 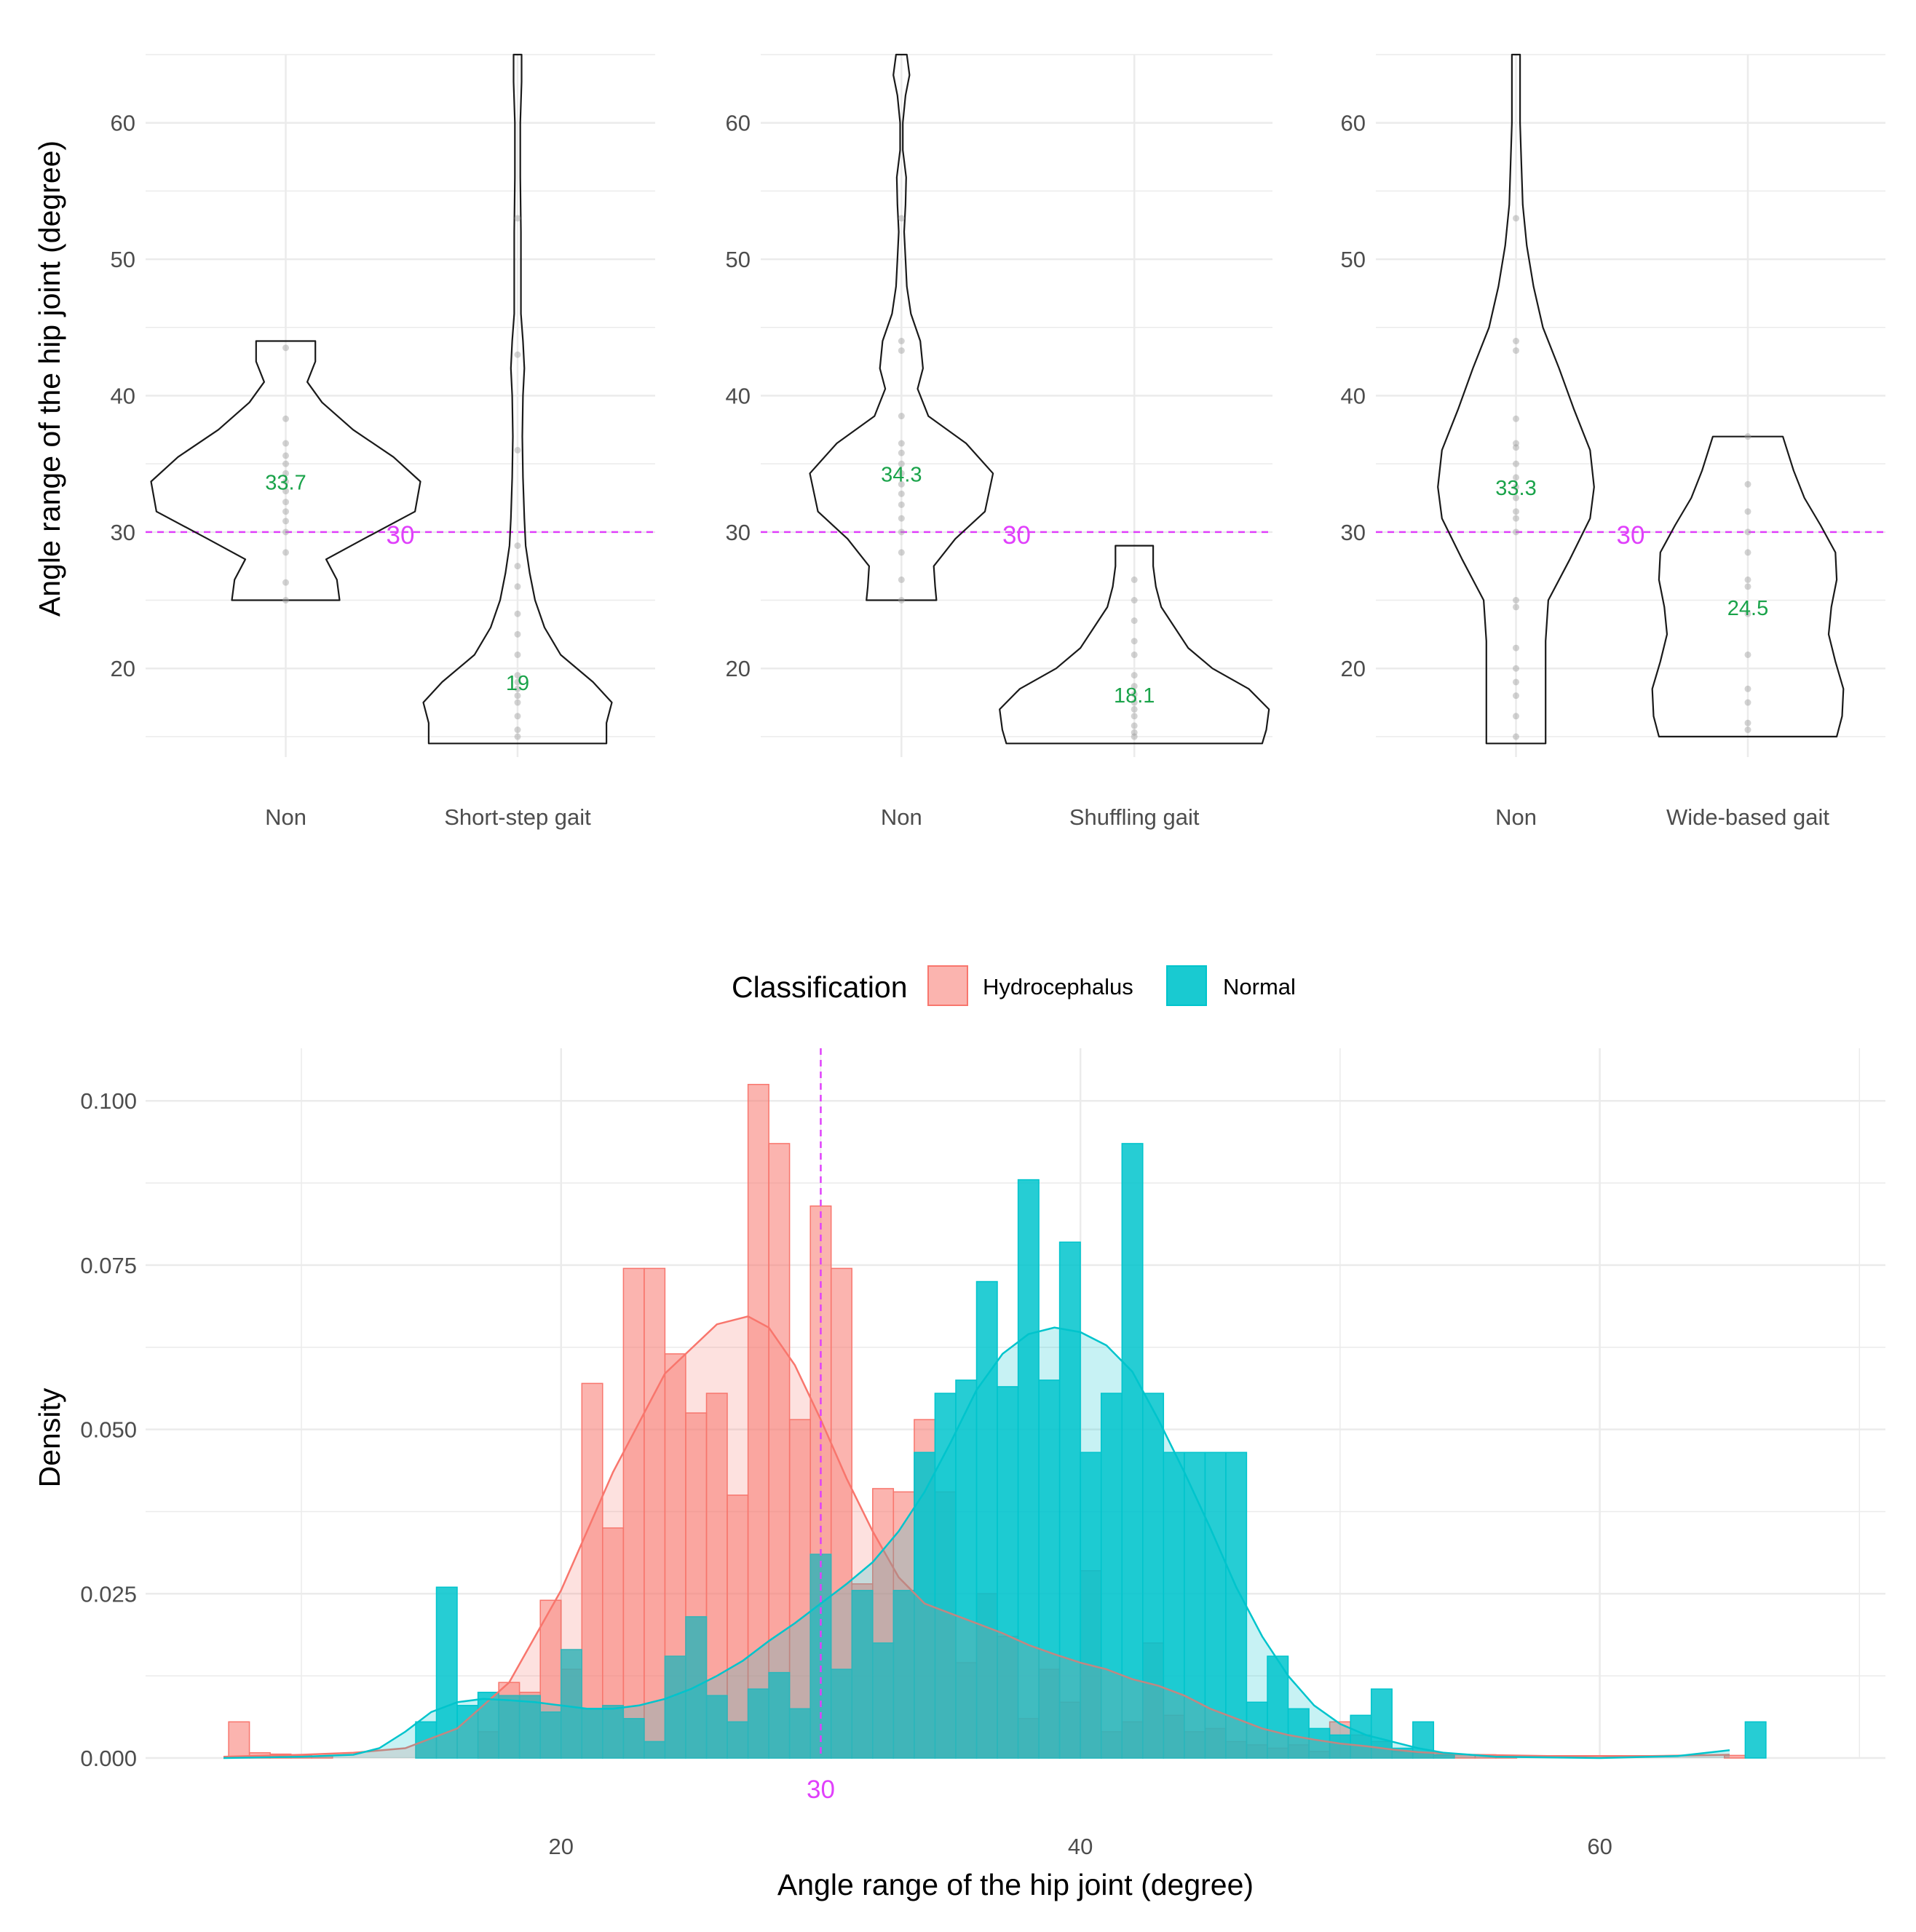 What do you see at coordinates (517, 817) in the screenshot?
I see `x-tick-label: Short-step gait` at bounding box center [517, 817].